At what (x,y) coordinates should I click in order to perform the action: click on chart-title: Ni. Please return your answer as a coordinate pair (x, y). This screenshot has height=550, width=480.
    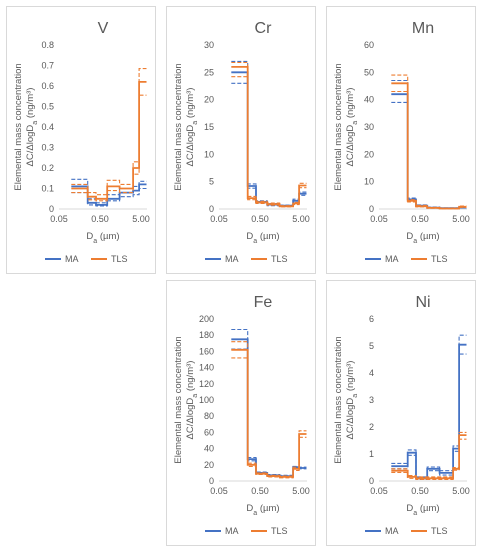
    Looking at the image, I should click on (422, 302).